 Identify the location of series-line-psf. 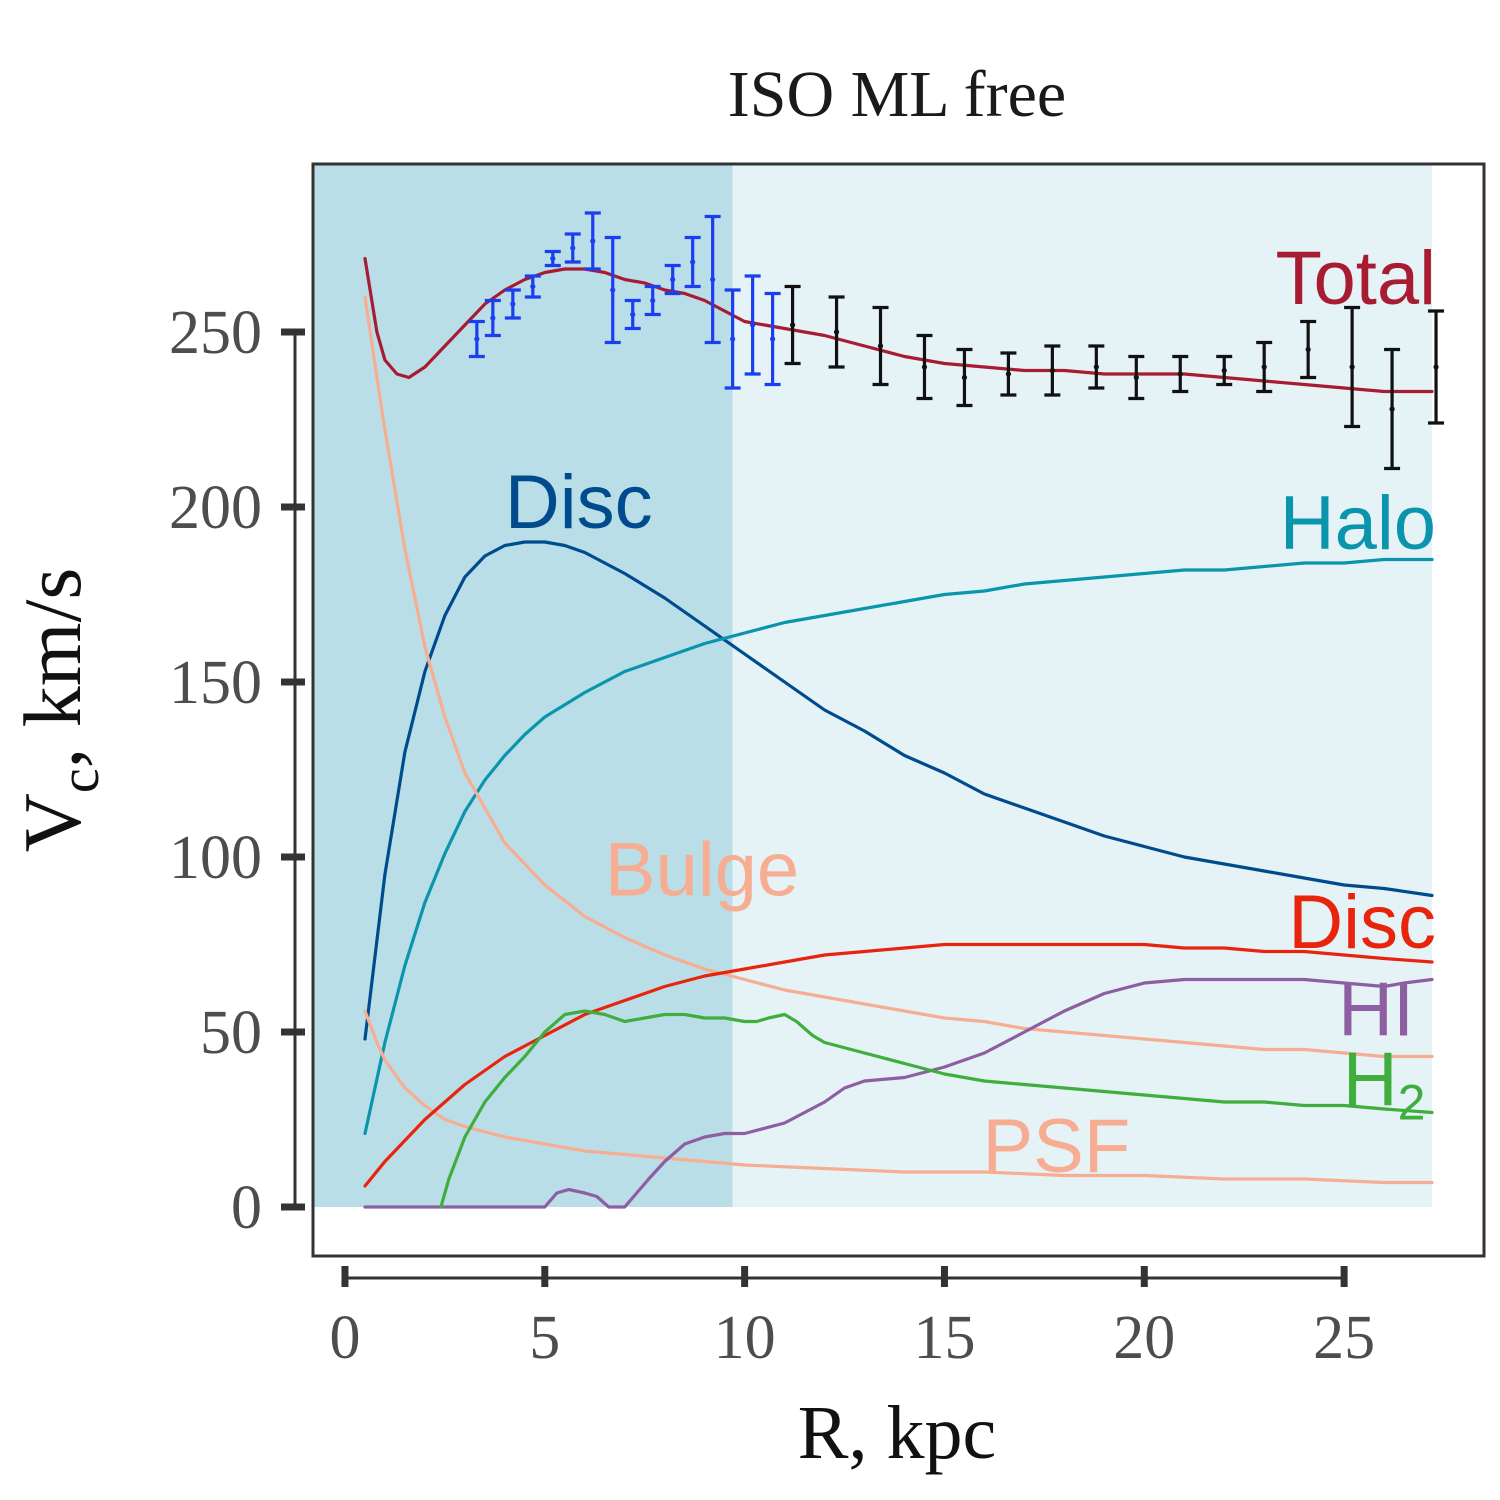
(898, 1097).